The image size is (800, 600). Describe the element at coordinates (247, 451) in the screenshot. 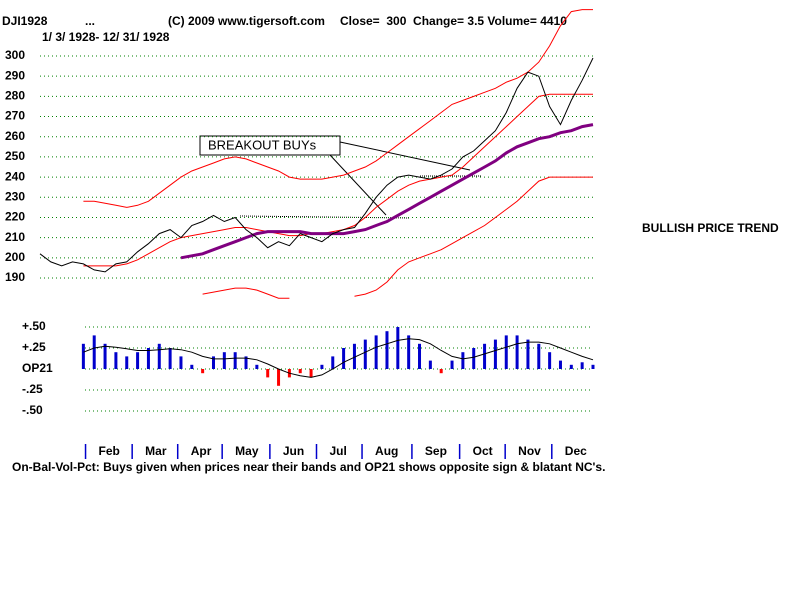

I see `x-tick-label: May` at that location.